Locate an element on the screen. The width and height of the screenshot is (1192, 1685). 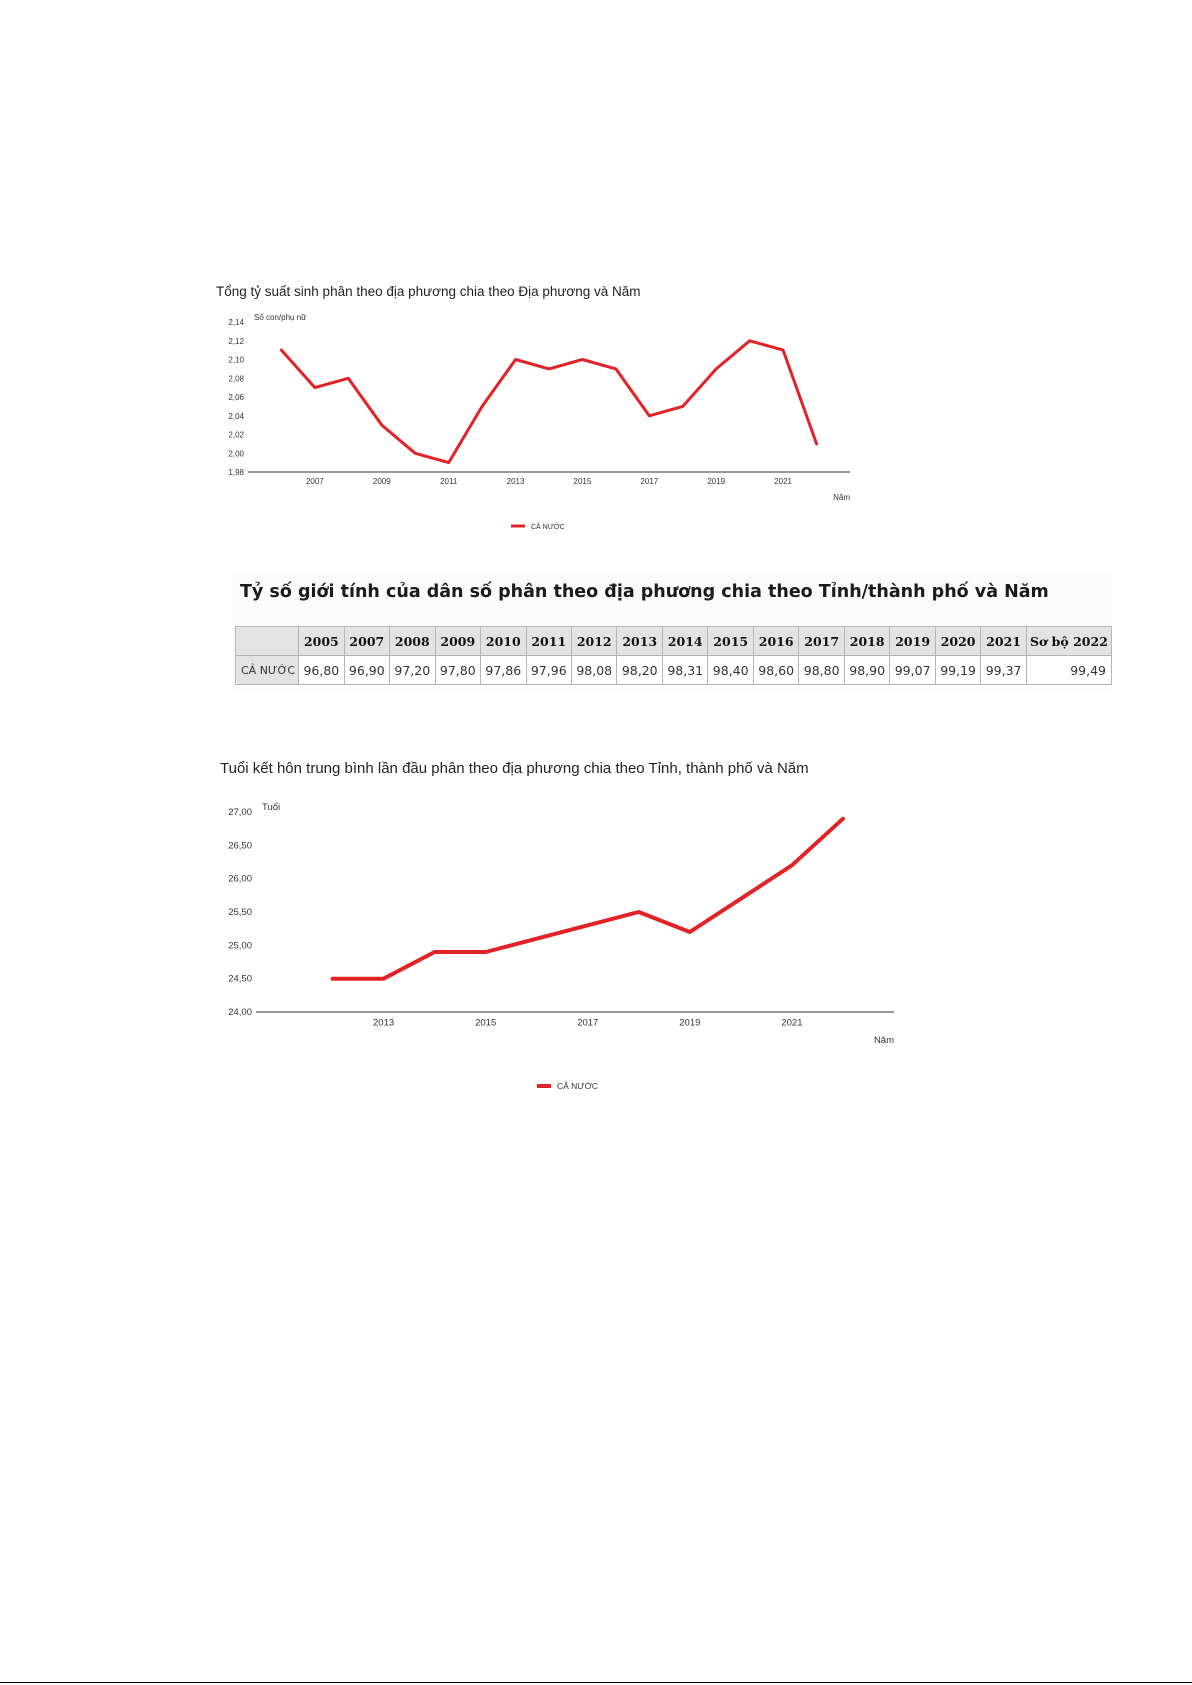
column-header: 2019 is located at coordinates (912, 641).